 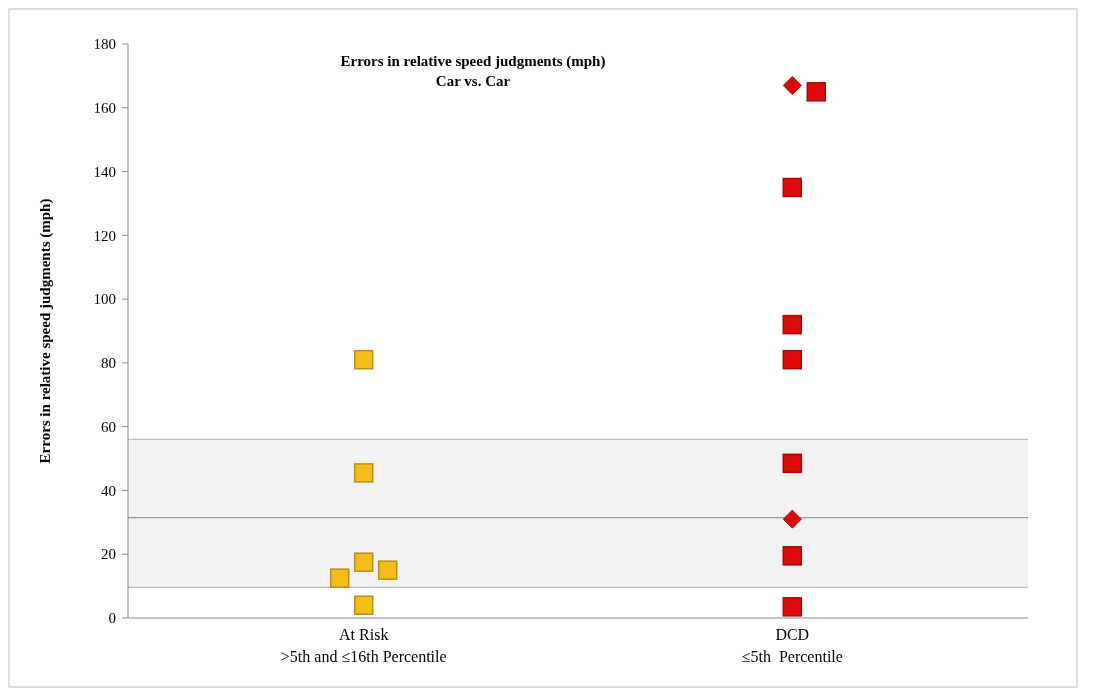 I want to click on y-tick-label: 80, so click(x=108, y=363).